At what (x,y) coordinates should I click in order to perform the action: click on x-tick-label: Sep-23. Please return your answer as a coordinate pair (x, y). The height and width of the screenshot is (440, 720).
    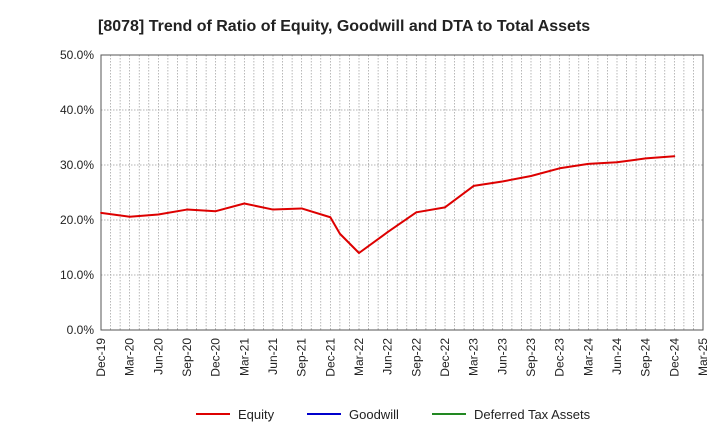
    Looking at the image, I should click on (531, 357).